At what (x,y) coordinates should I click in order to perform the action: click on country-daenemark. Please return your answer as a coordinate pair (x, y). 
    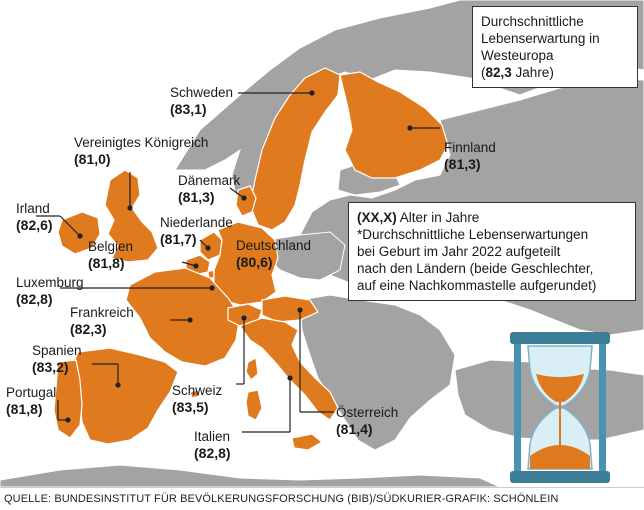
    Looking at the image, I should click on (246, 201).